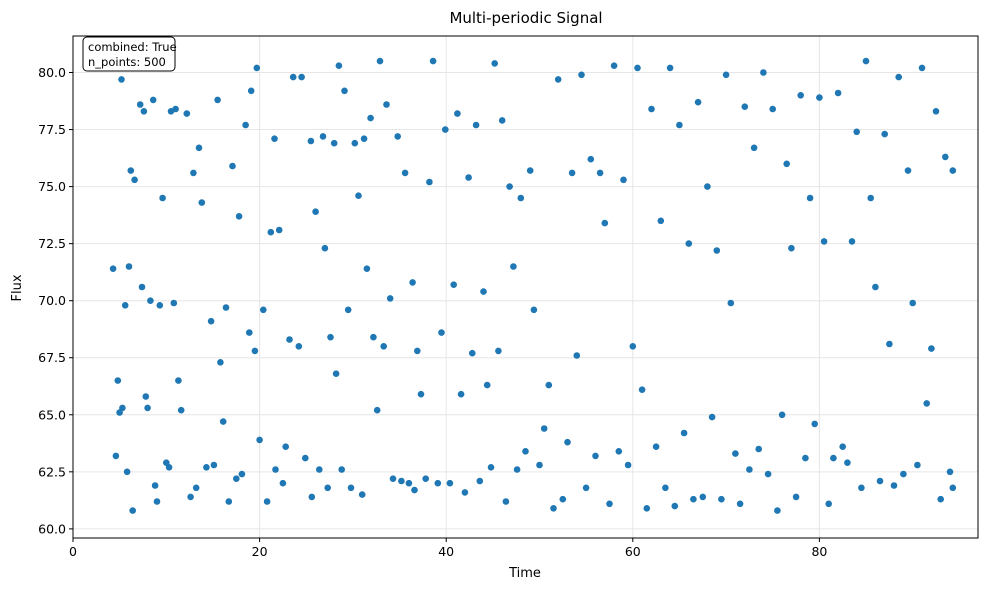 The width and height of the screenshot is (989, 590). Describe the element at coordinates (446, 551) in the screenshot. I see `x-tick-label: 40` at that location.